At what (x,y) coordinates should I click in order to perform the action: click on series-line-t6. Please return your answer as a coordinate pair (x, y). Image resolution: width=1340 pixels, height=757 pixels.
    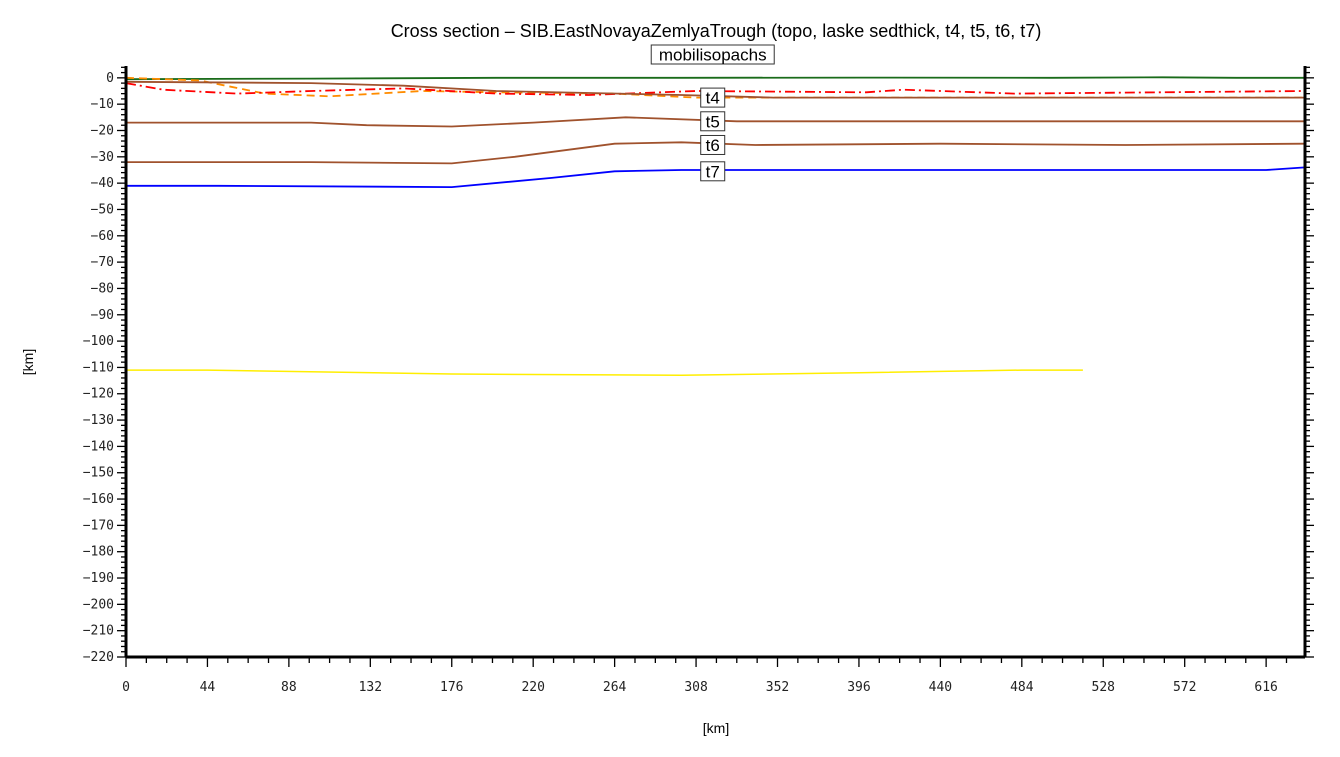
    Looking at the image, I should click on (716, 153).